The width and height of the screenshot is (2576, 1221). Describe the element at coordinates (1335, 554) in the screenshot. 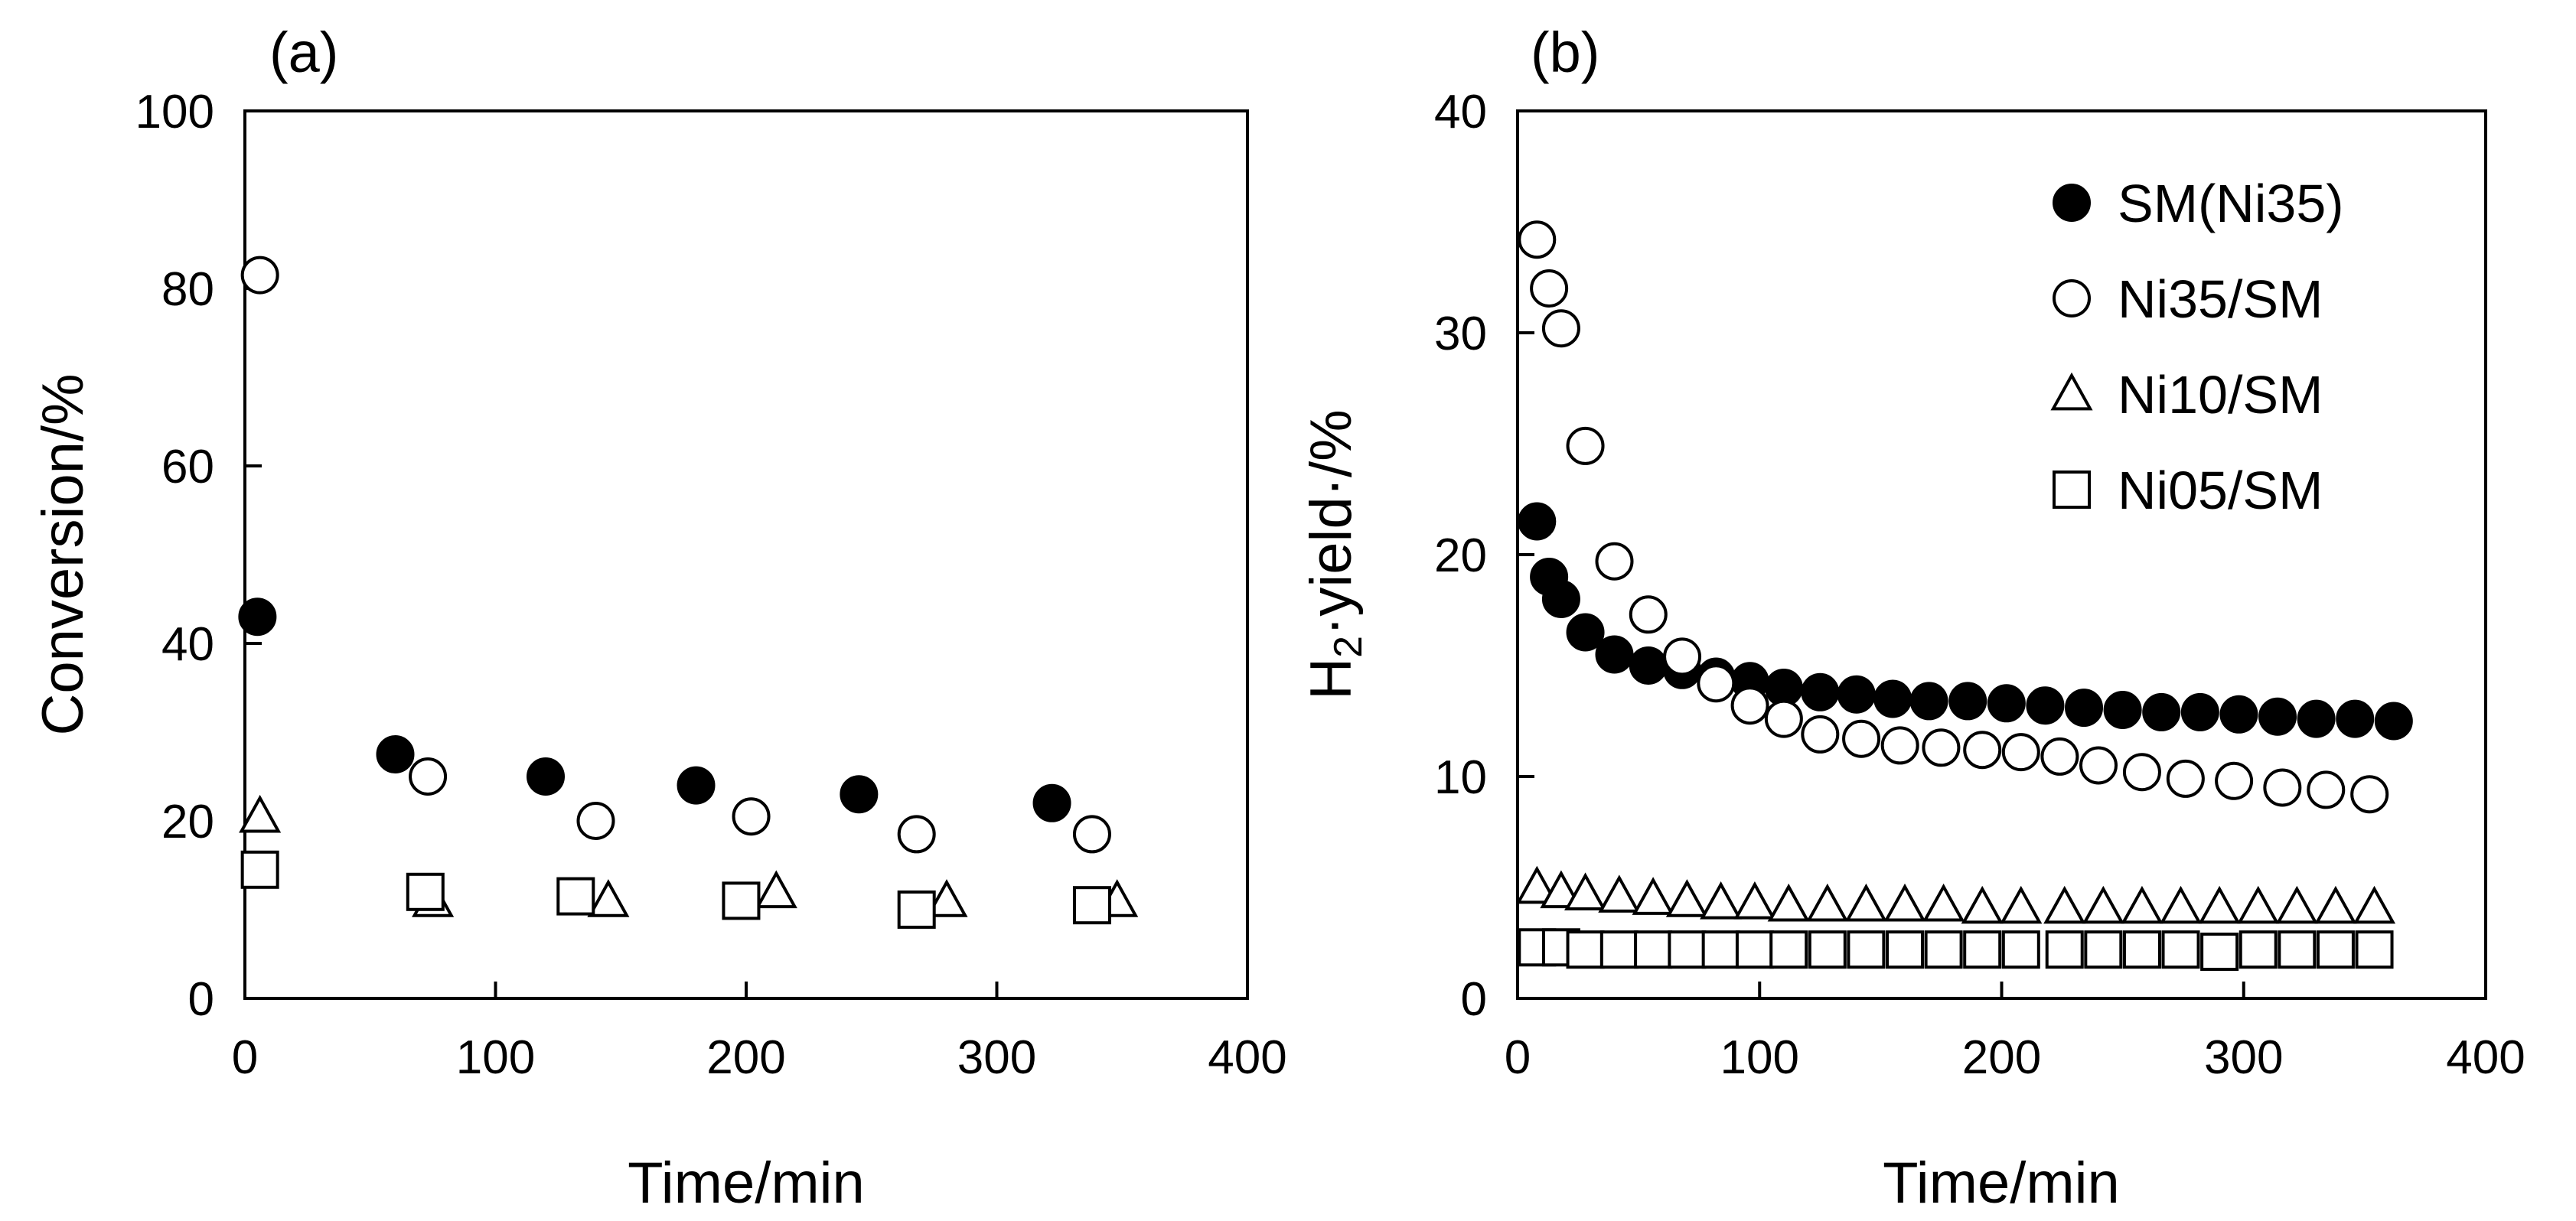

I see `panel-b-y-axis-title: H2·yield·/%` at that location.